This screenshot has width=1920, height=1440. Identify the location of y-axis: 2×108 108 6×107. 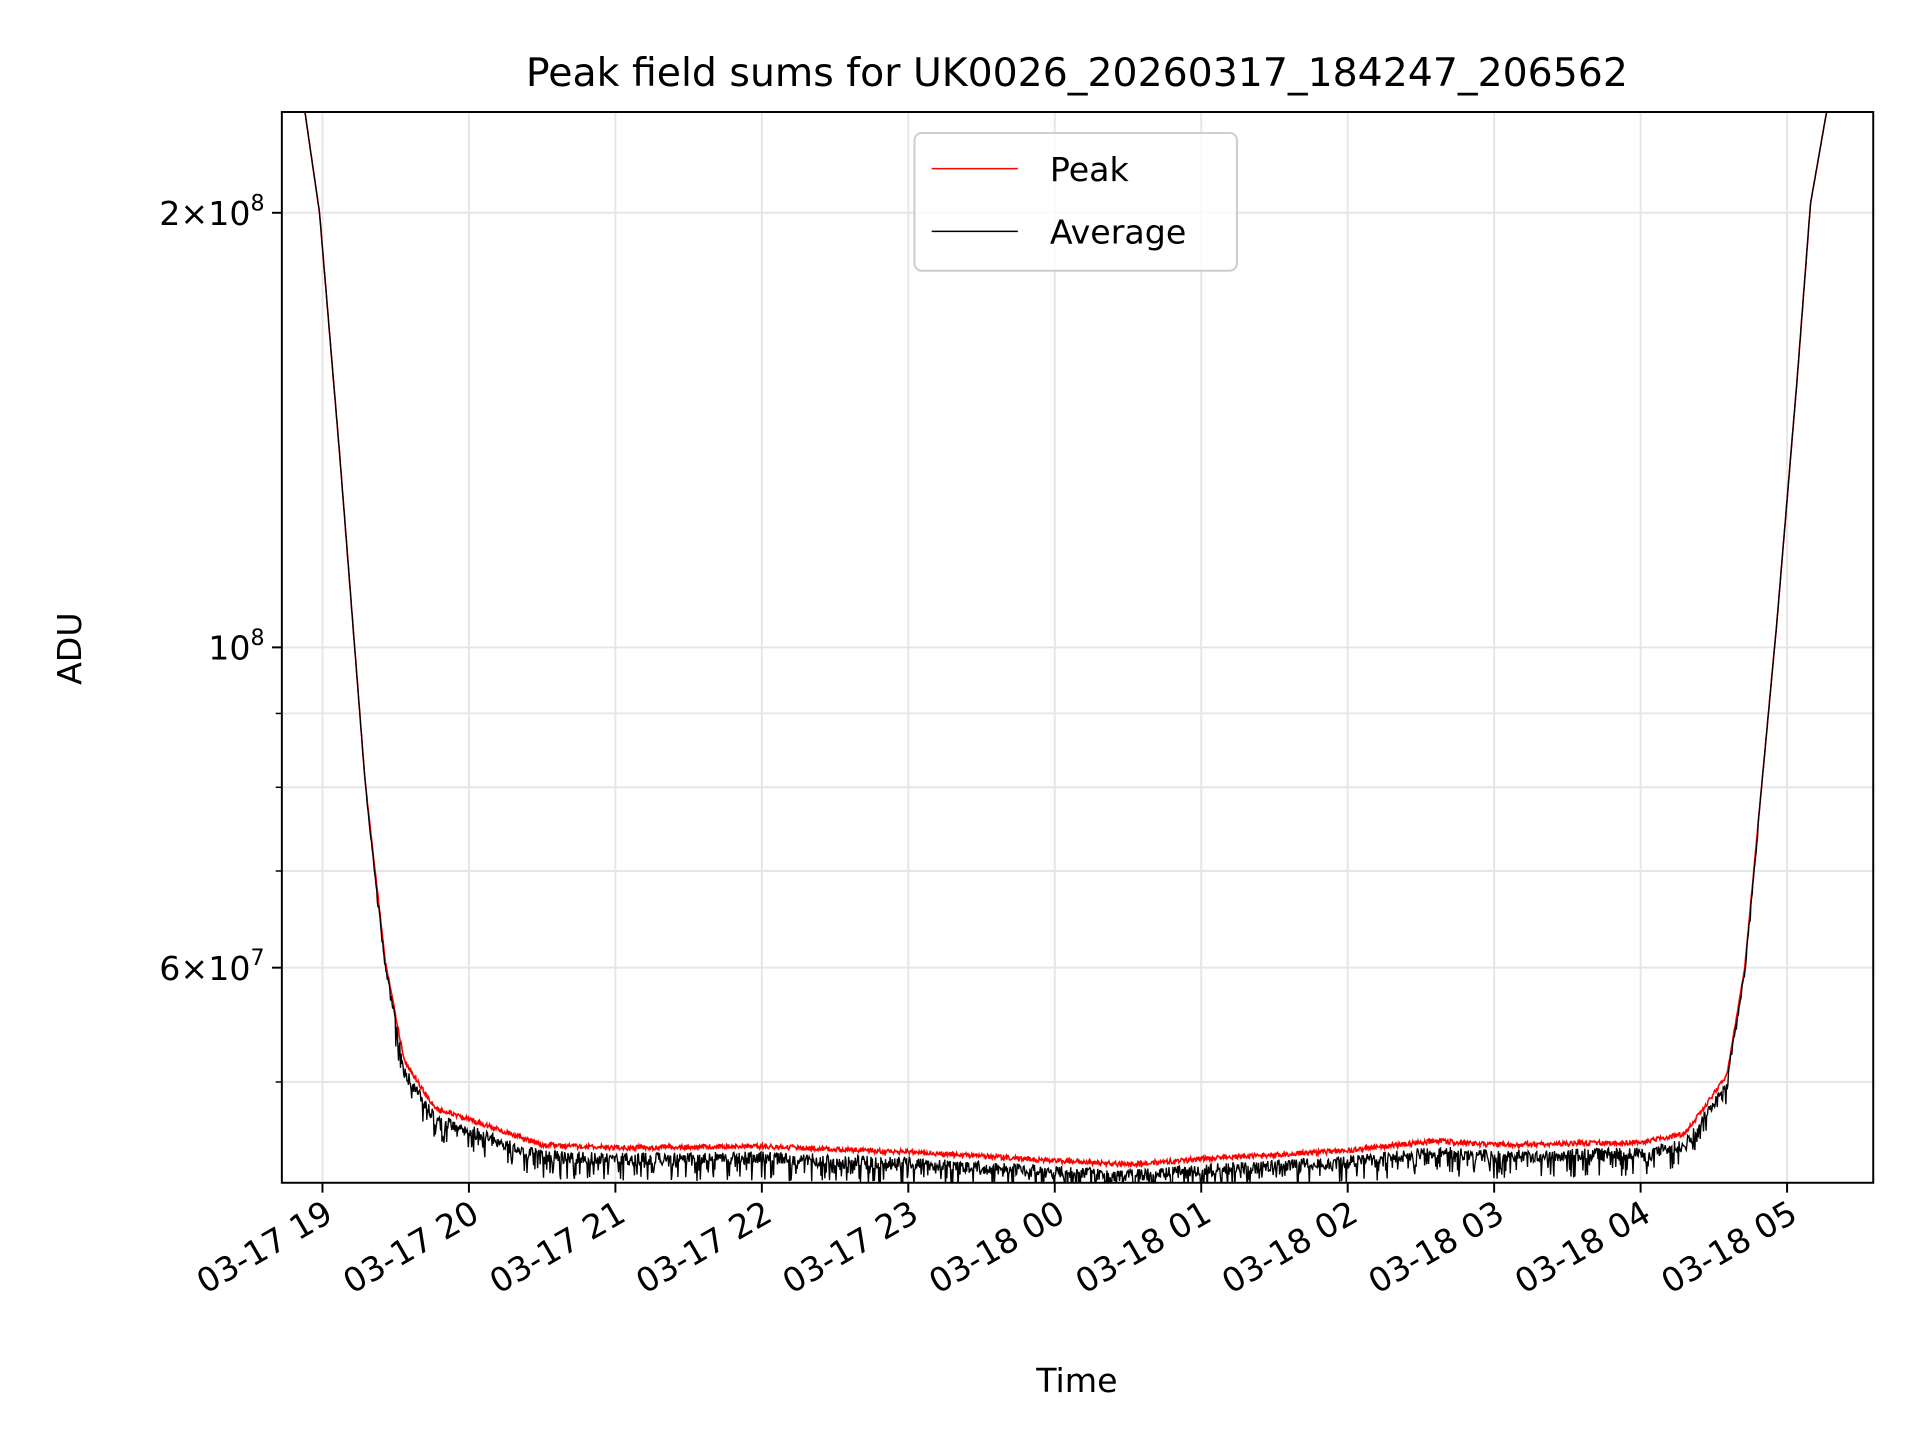
(220, 636).